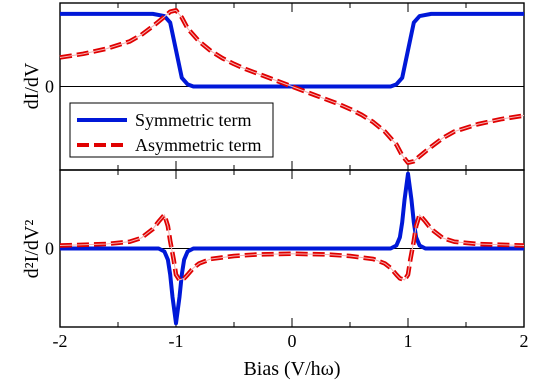  I want to click on top-y-axis-label: dI/dV, so click(32, 85).